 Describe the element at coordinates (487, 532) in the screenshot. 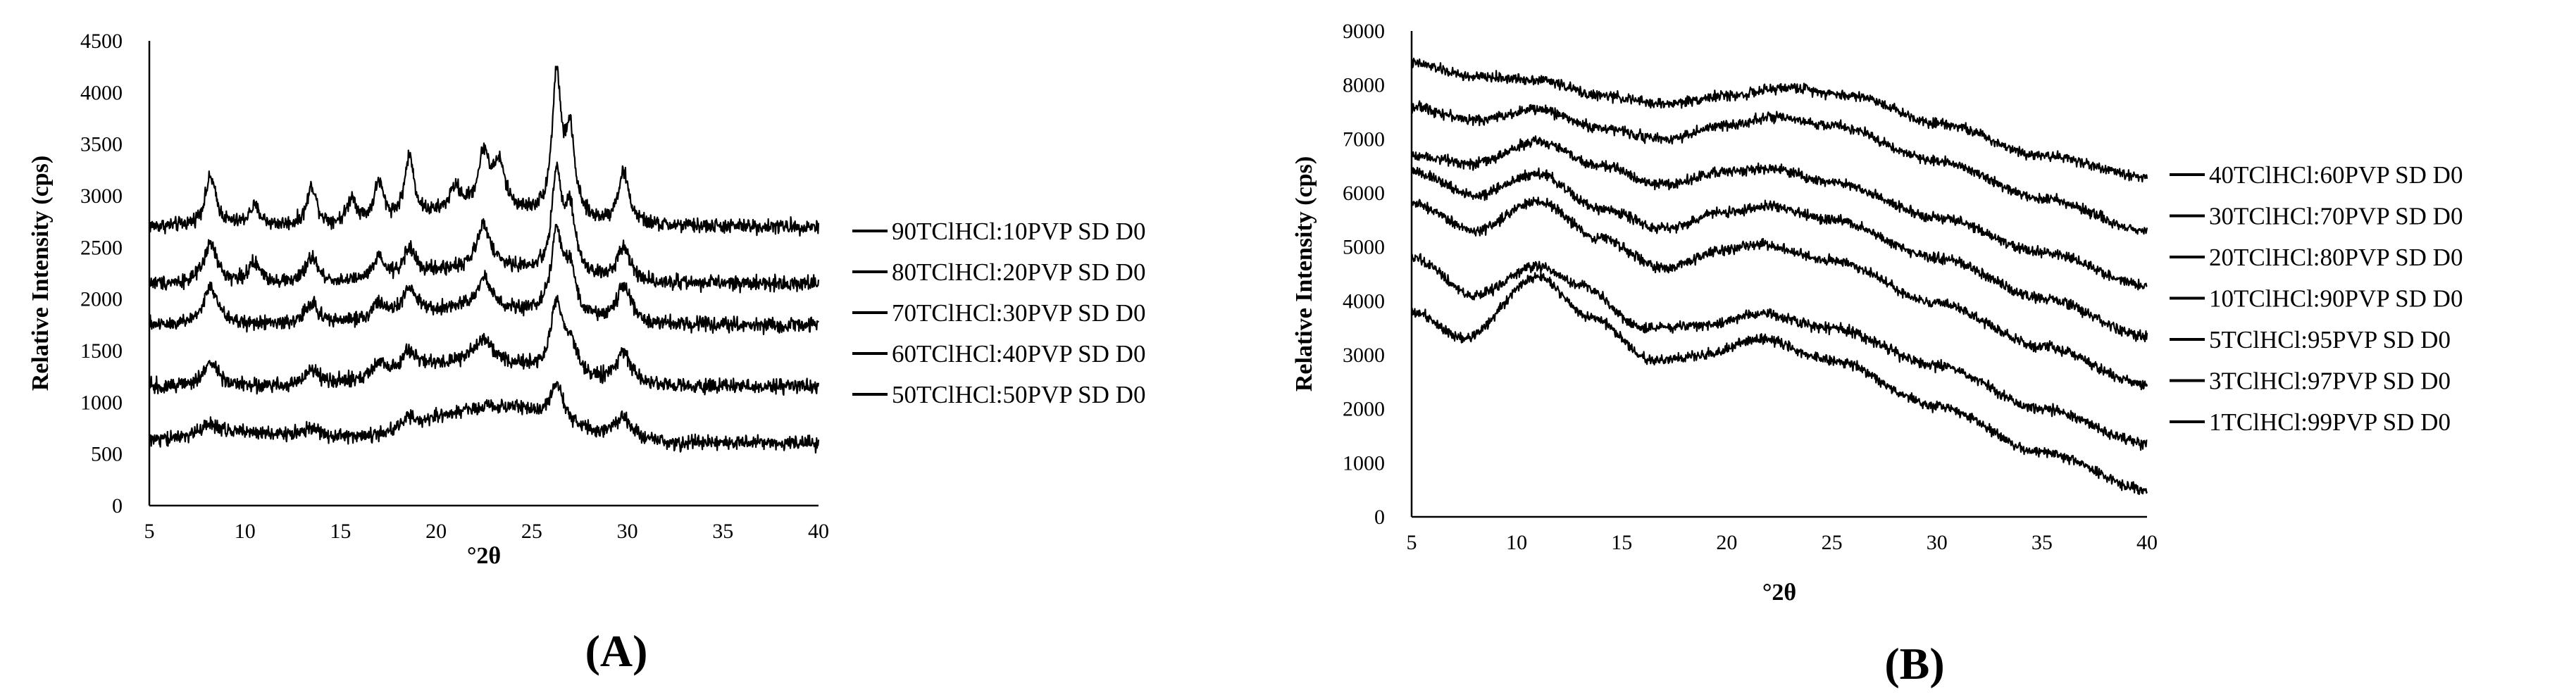

I see `x-tick-labels-a: 5 10 15 20 25 30 35 40` at that location.